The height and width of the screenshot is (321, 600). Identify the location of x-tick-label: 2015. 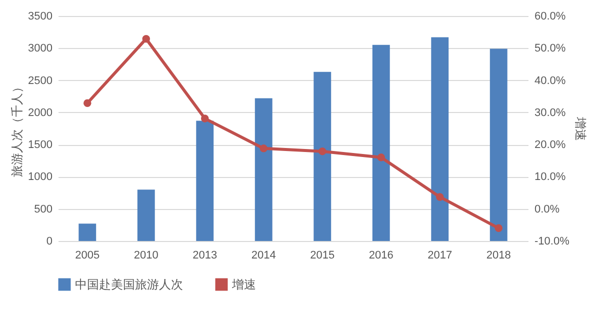
(322, 256).